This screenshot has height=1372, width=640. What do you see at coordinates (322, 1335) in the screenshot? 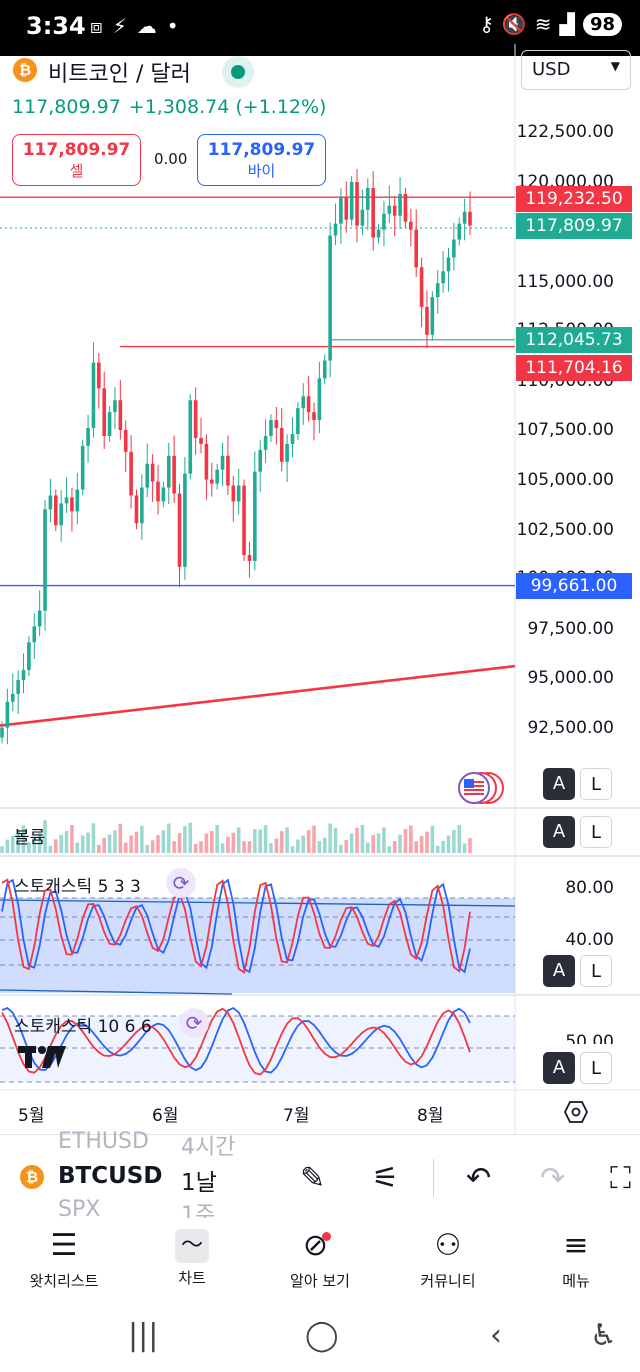
I see `home-icon: ◯` at bounding box center [322, 1335].